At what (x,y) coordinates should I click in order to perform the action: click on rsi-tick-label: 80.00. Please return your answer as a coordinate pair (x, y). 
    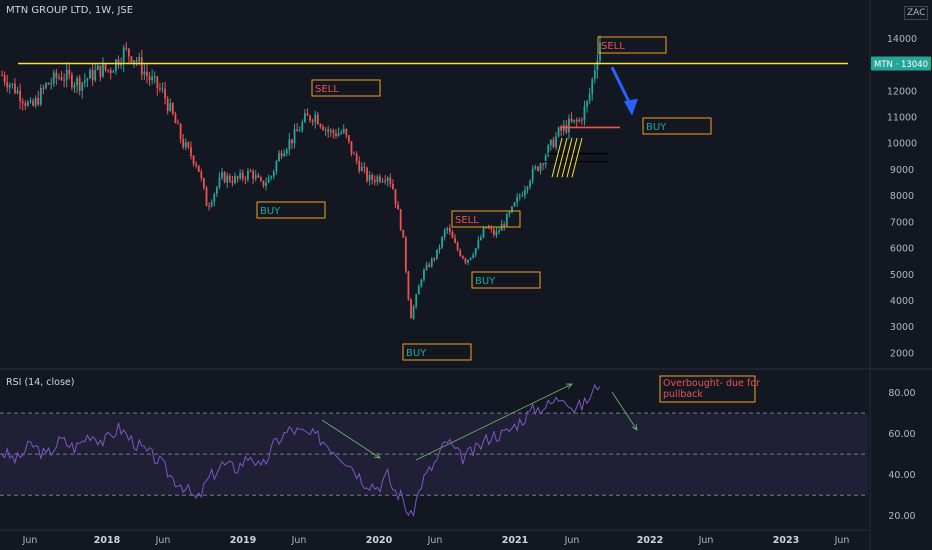
    Looking at the image, I should click on (901, 393).